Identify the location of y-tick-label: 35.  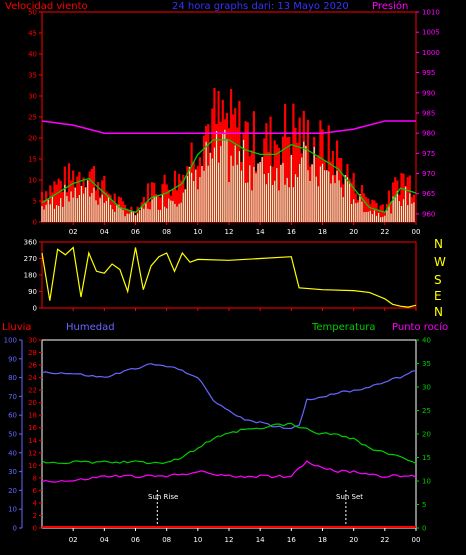
(32, 76).